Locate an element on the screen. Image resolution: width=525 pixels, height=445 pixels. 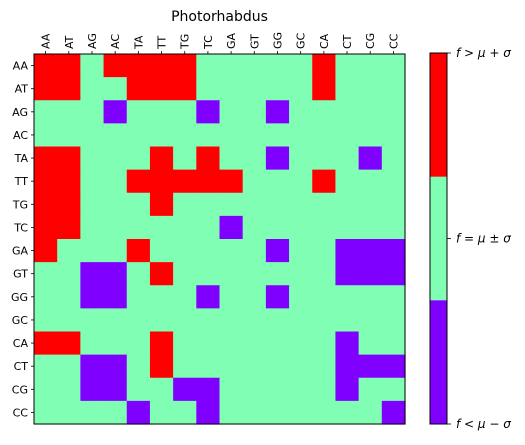
heatmap-cell-AT-TC is located at coordinates (208, 89).